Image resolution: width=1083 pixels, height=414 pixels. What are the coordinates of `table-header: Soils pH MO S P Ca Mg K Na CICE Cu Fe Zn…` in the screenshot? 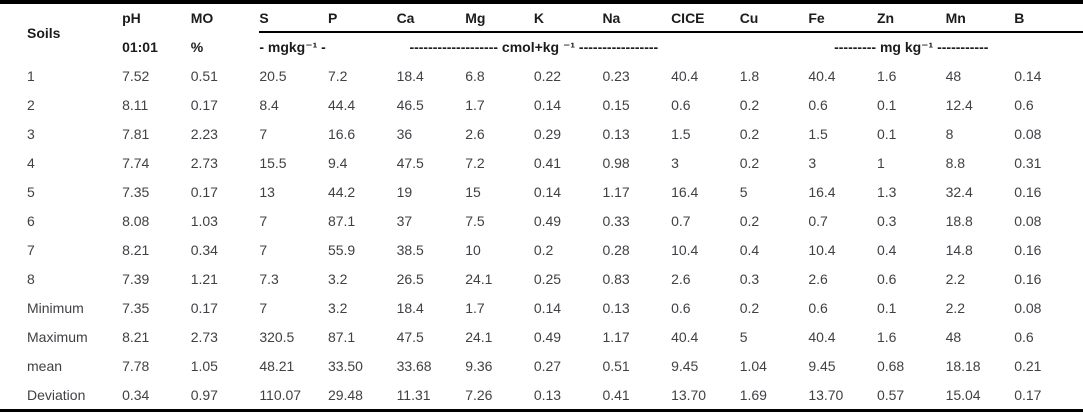 It's located at (541, 31).